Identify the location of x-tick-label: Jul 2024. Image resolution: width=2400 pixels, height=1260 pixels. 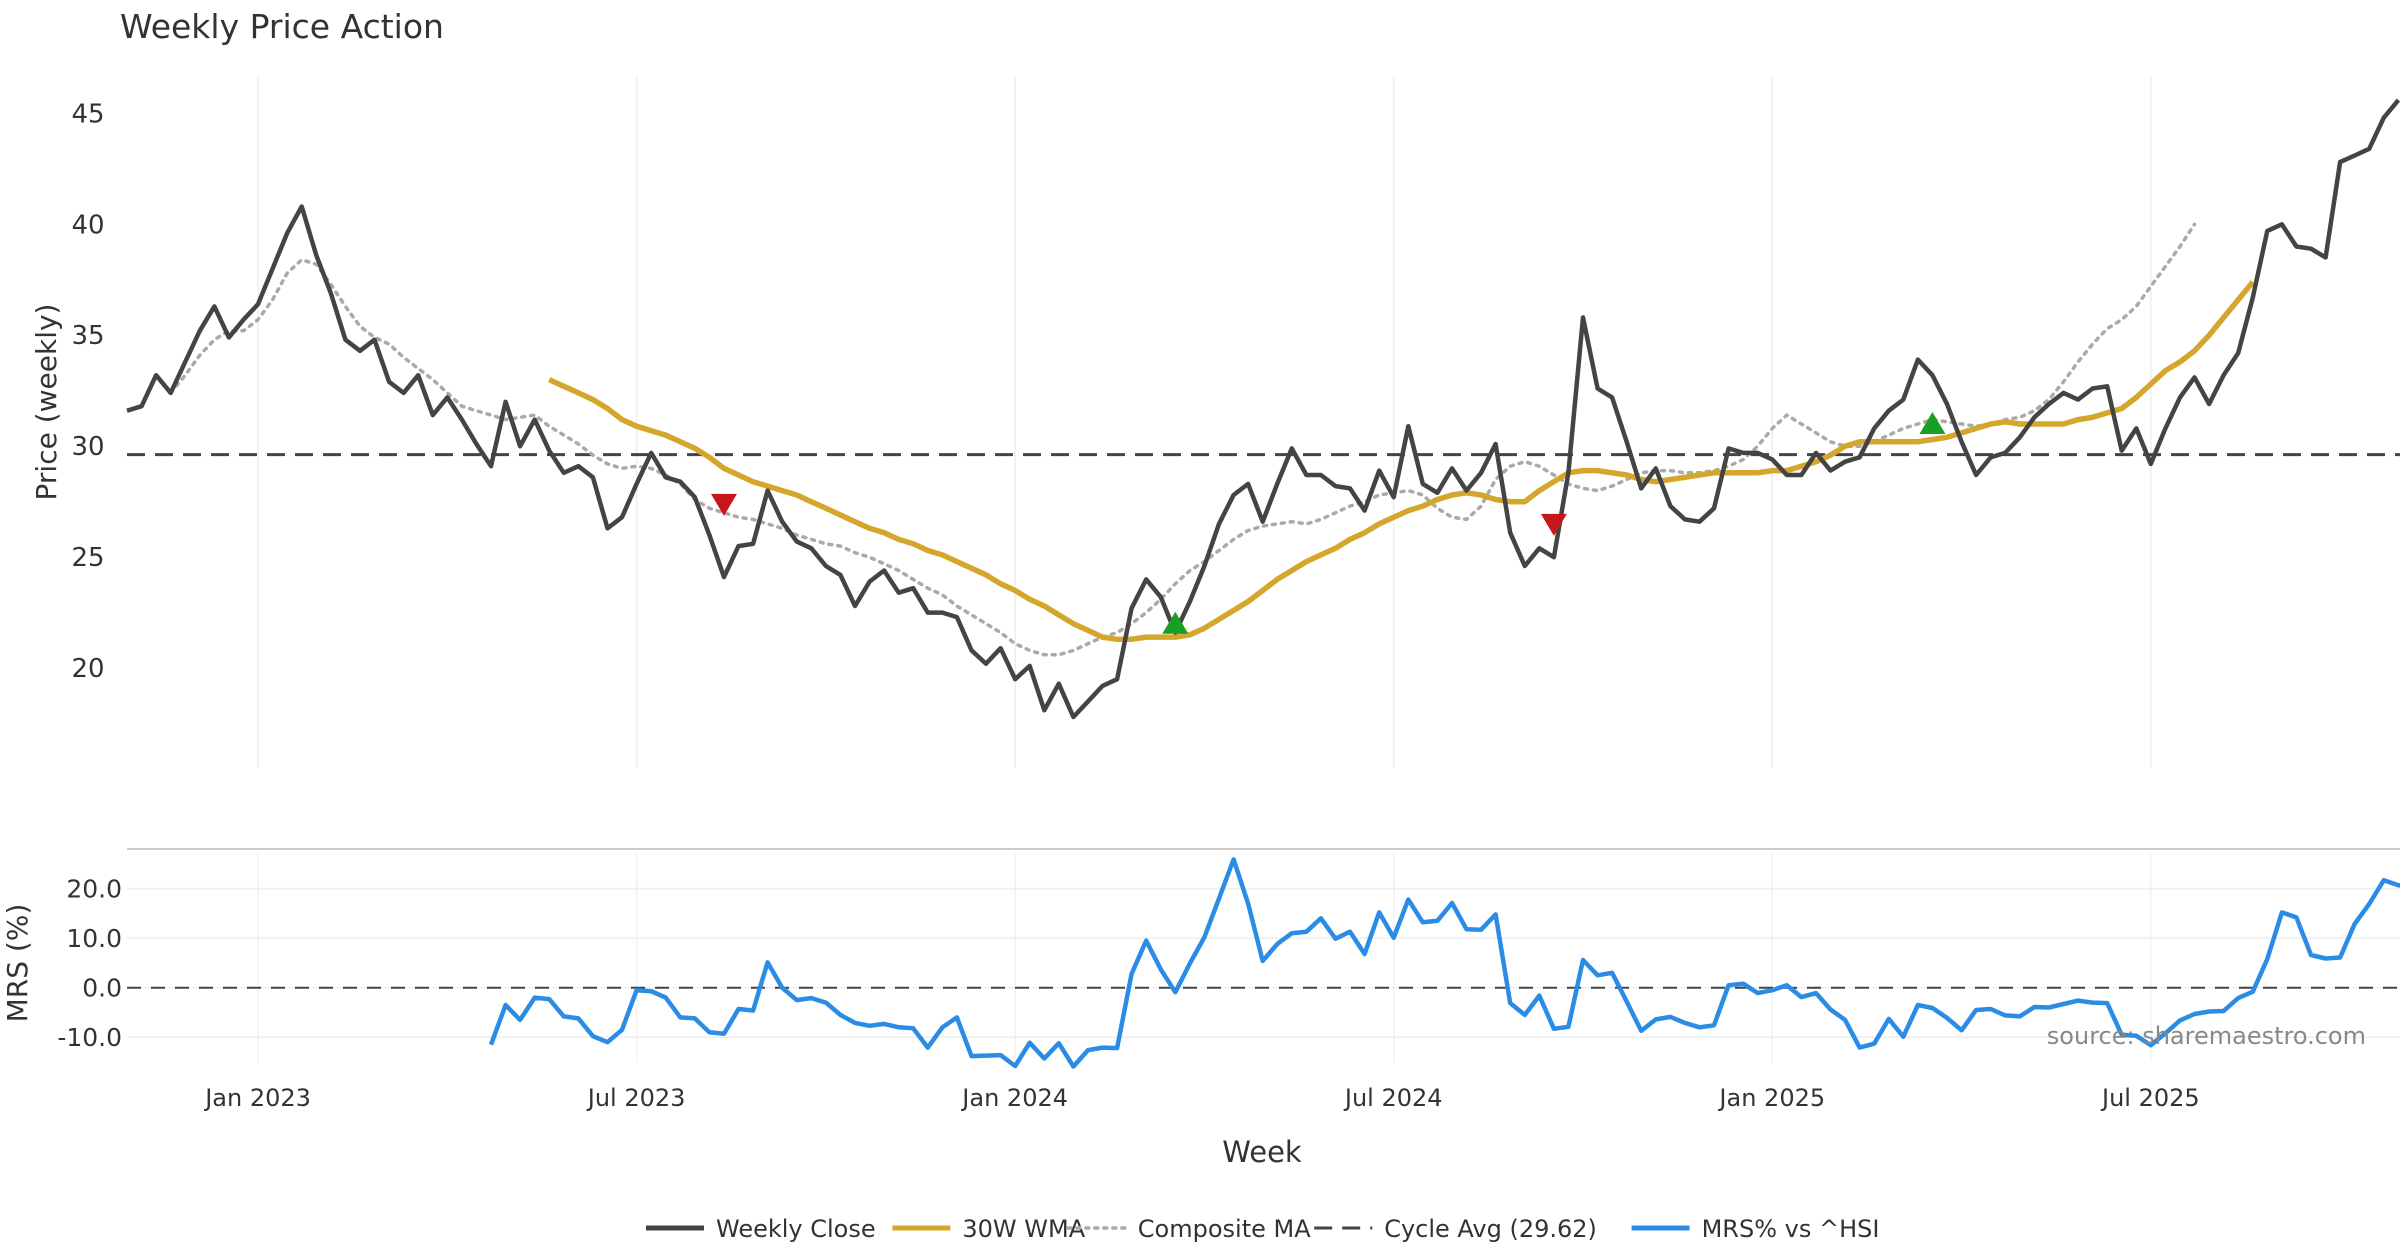
(1393, 1098).